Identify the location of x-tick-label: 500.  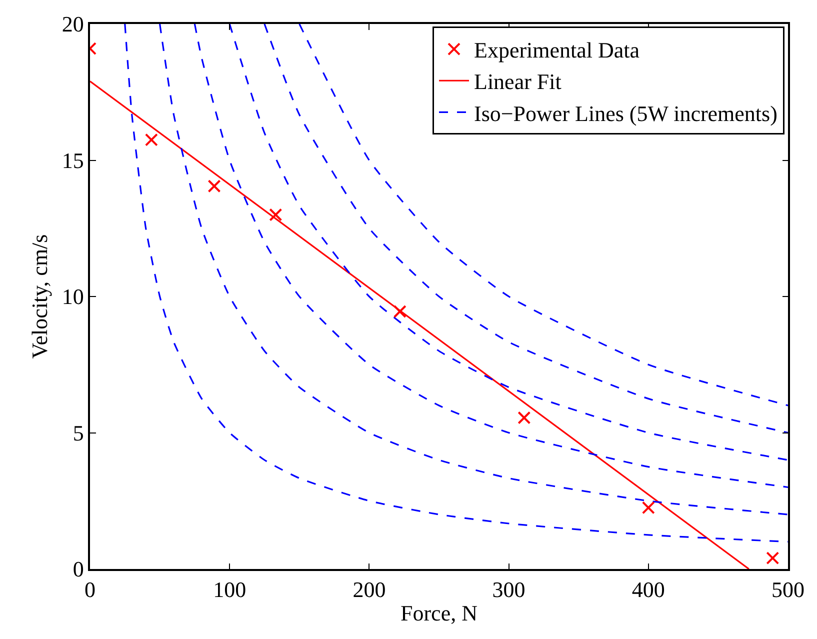
(788, 589).